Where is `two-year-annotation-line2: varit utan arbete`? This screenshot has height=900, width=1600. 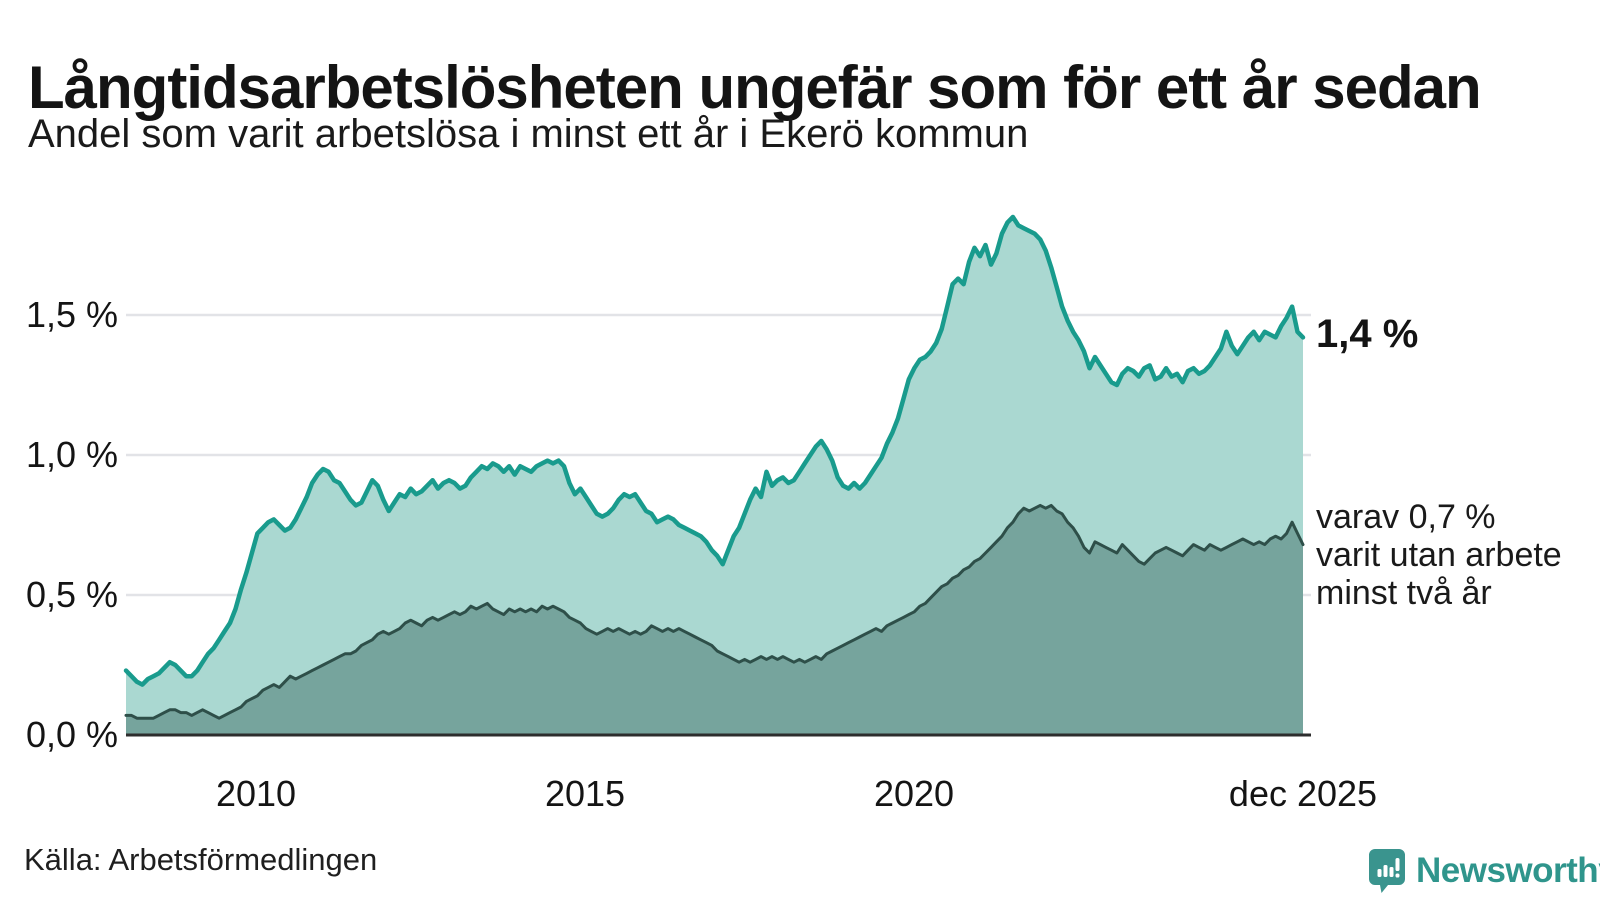 two-year-annotation-line2: varit utan arbete is located at coordinates (1439, 555).